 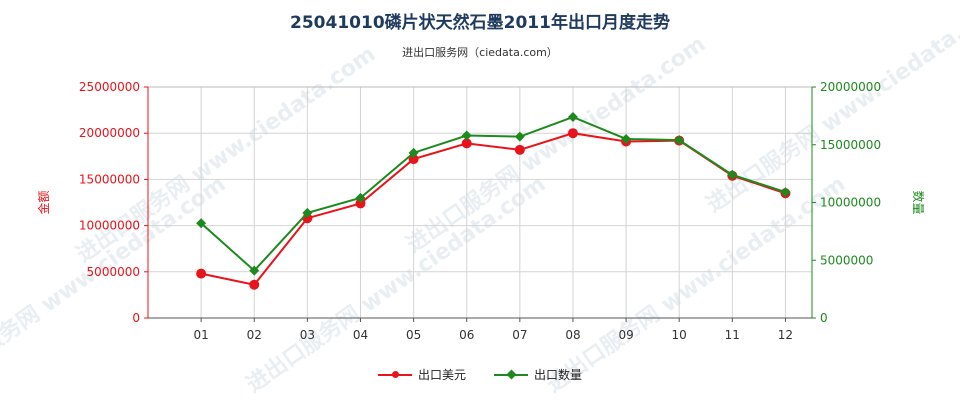 I want to click on legend-swatch-qty, so click(x=511, y=374).